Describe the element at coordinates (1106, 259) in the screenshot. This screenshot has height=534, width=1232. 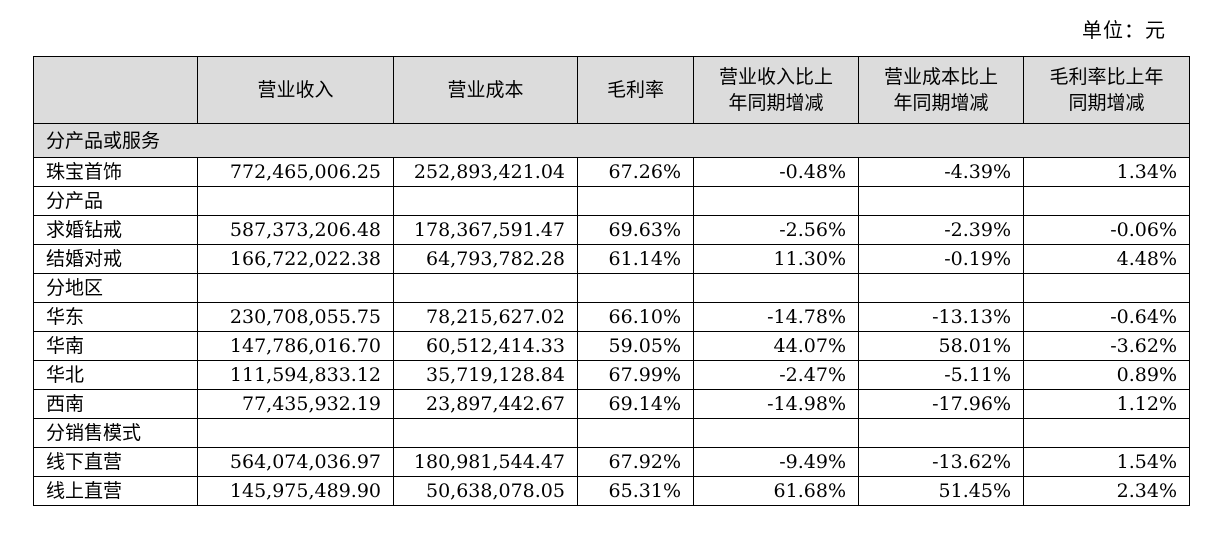
I see `cell-value: 4.48%` at that location.